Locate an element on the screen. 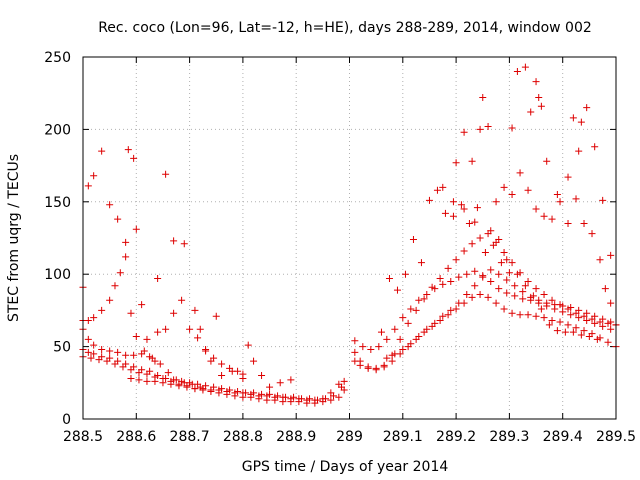 This screenshot has height=480, width=640. x-tick-label: 288.8 is located at coordinates (243, 437).